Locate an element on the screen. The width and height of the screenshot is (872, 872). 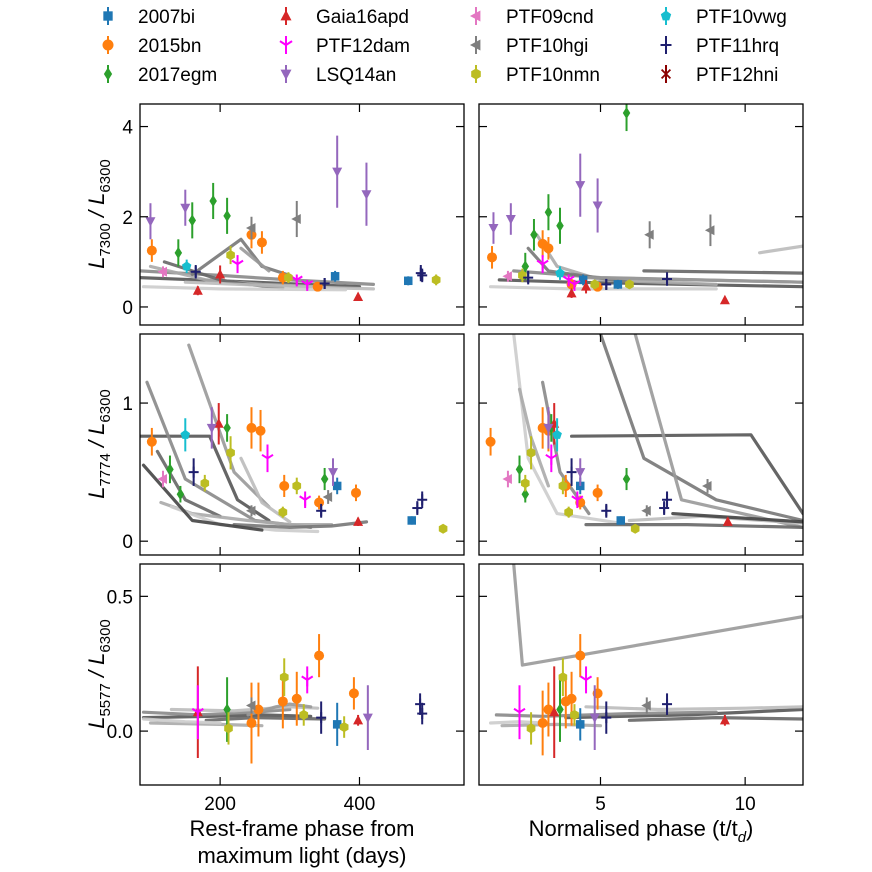
y-axis-label-row-1: L7774 / L6300 is located at coordinates (99, 444).